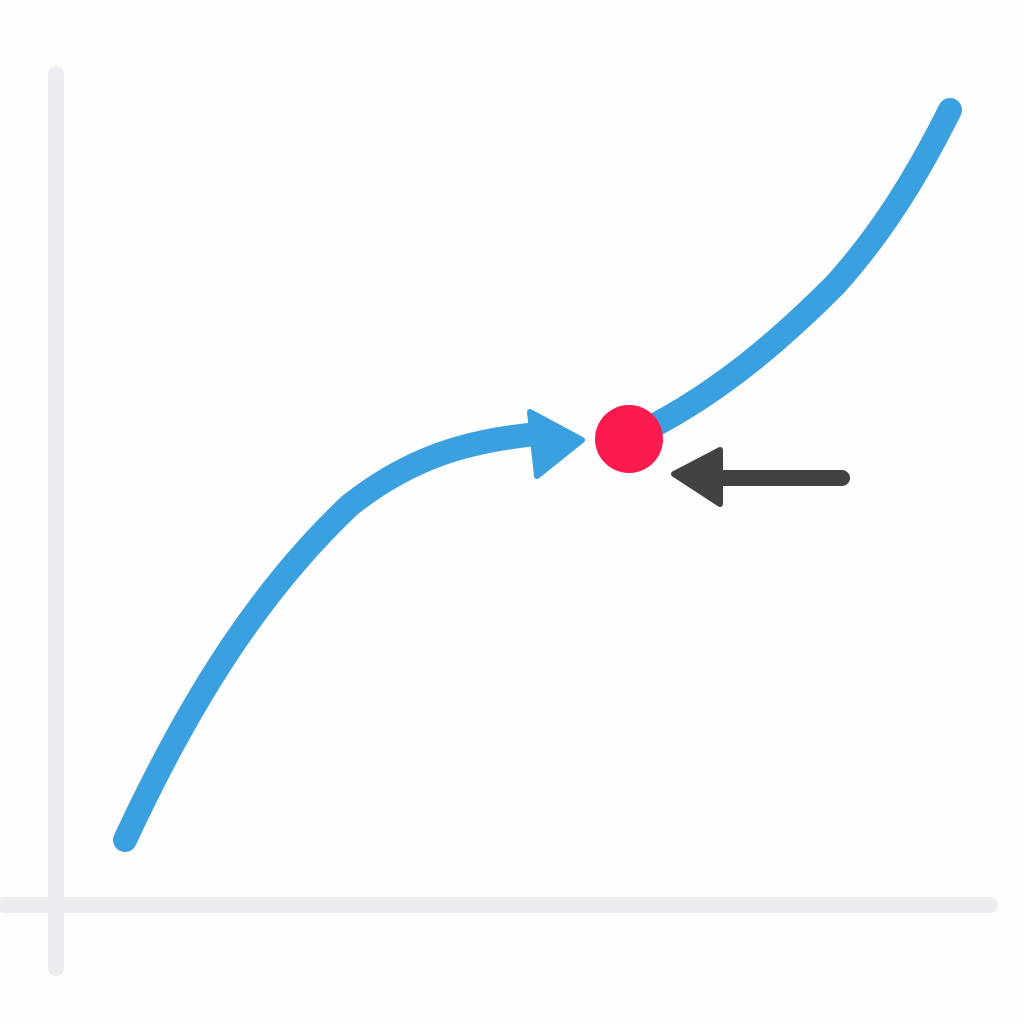  Describe the element at coordinates (629, 439) in the screenshot. I see `highlight-point-marker` at that location.